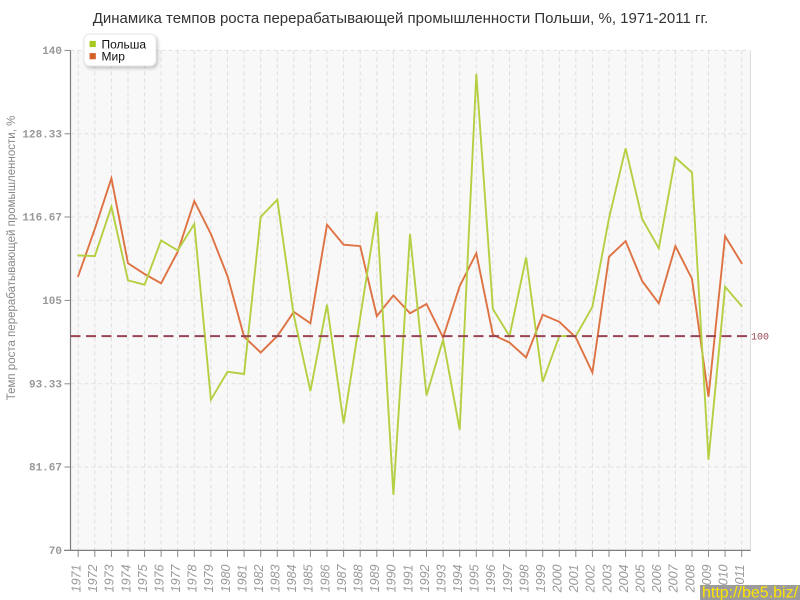  Describe the element at coordinates (143, 578) in the screenshot. I see `svg-text: 1975` at that location.